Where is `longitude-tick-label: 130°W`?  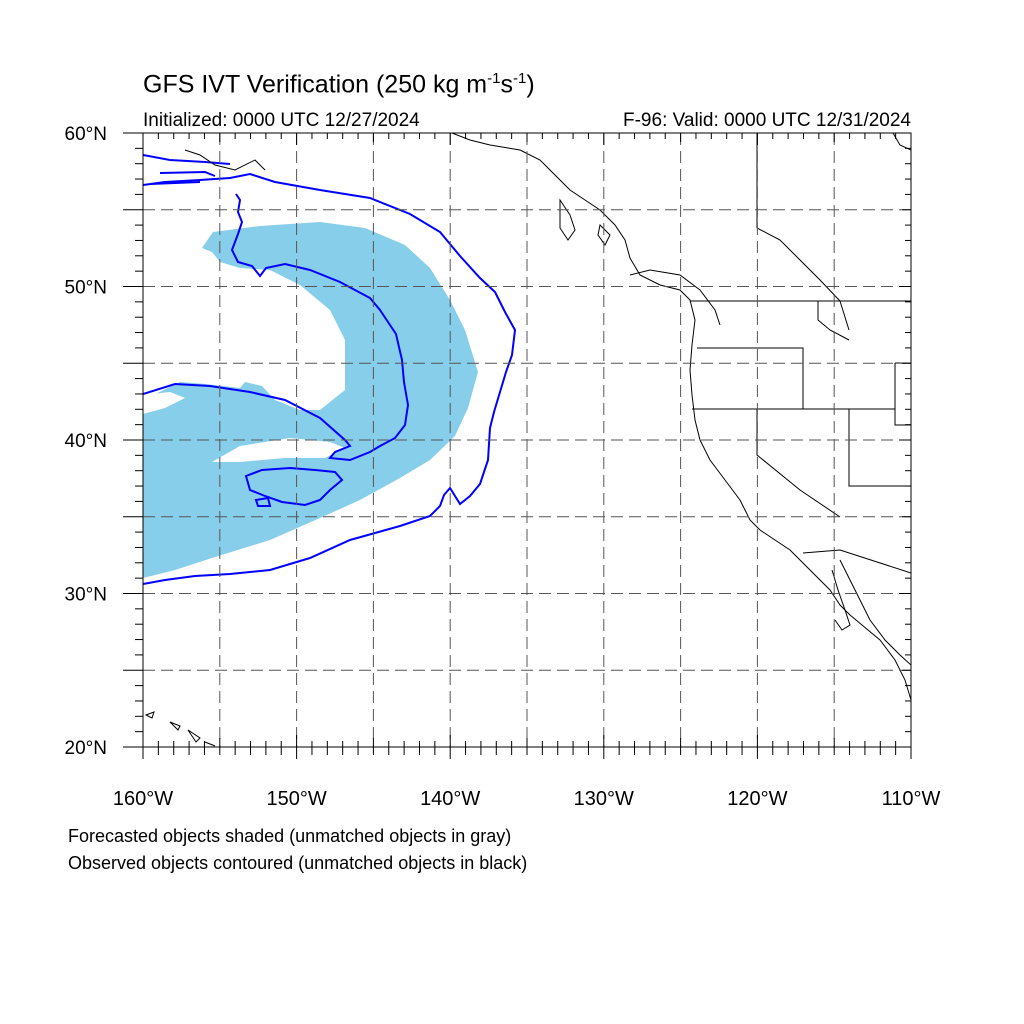
longitude-tick-label: 130°W is located at coordinates (604, 799).